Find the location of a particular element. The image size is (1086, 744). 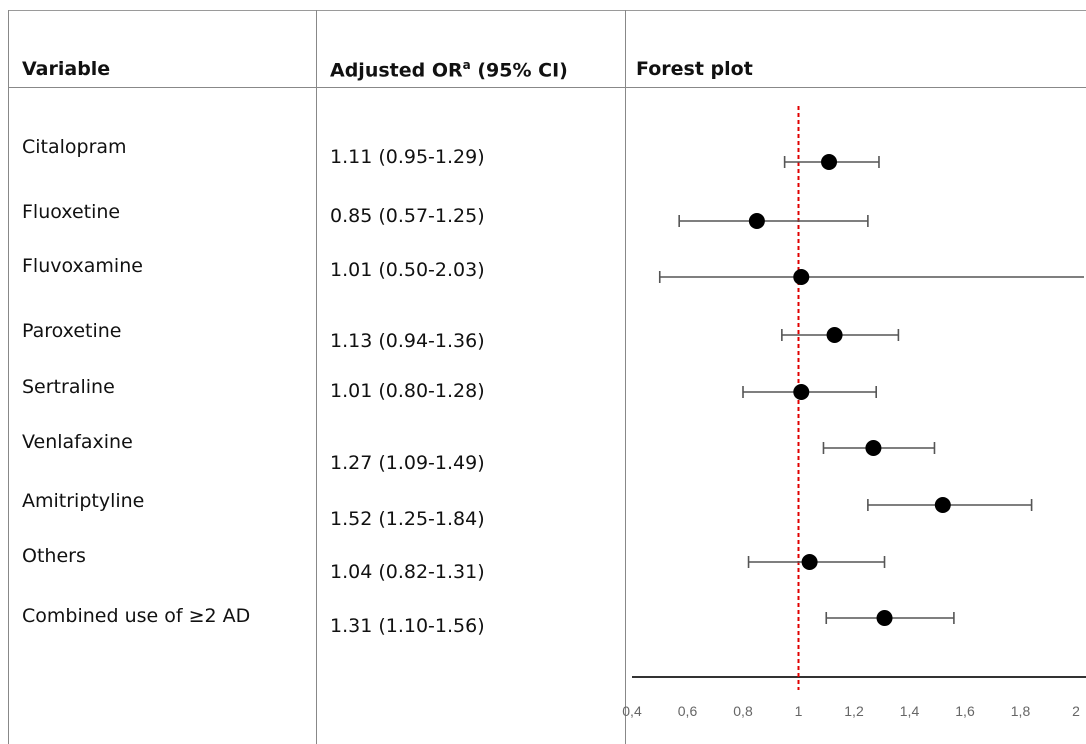

header-divider is located at coordinates (547, 87).